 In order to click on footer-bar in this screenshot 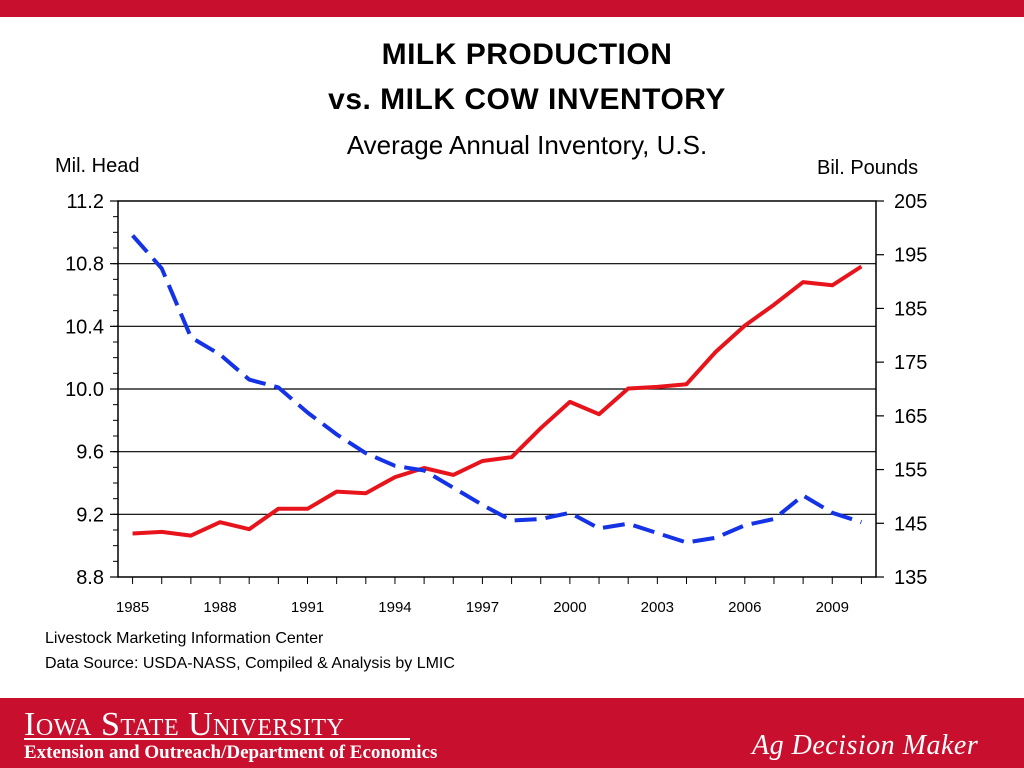, I will do `click(512, 733)`.